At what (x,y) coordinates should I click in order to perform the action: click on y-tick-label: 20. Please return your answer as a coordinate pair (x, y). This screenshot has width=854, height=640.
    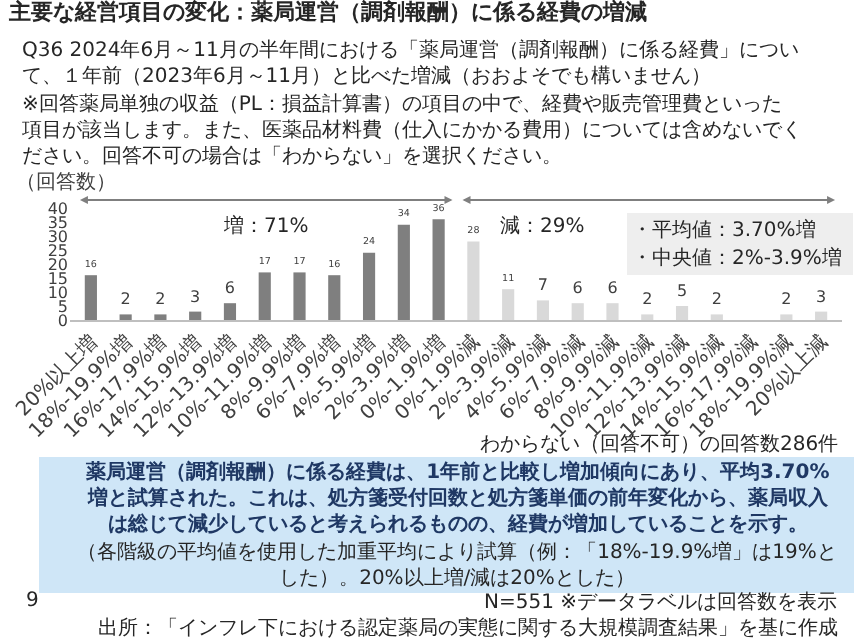
    Looking at the image, I should click on (57, 264).